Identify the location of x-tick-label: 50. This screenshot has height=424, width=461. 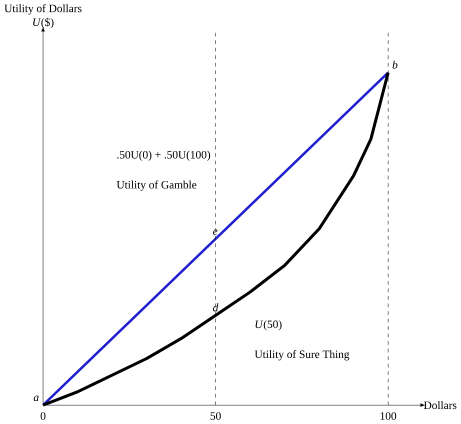
(215, 416).